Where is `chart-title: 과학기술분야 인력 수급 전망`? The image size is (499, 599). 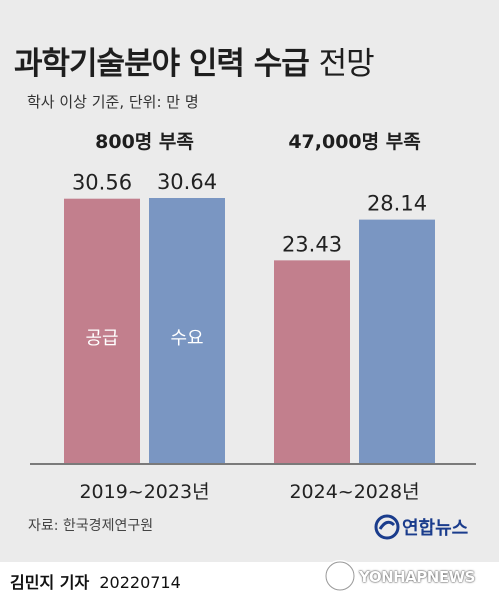 chart-title: 과학기술분야 인력 수급 전망 is located at coordinates (194, 60).